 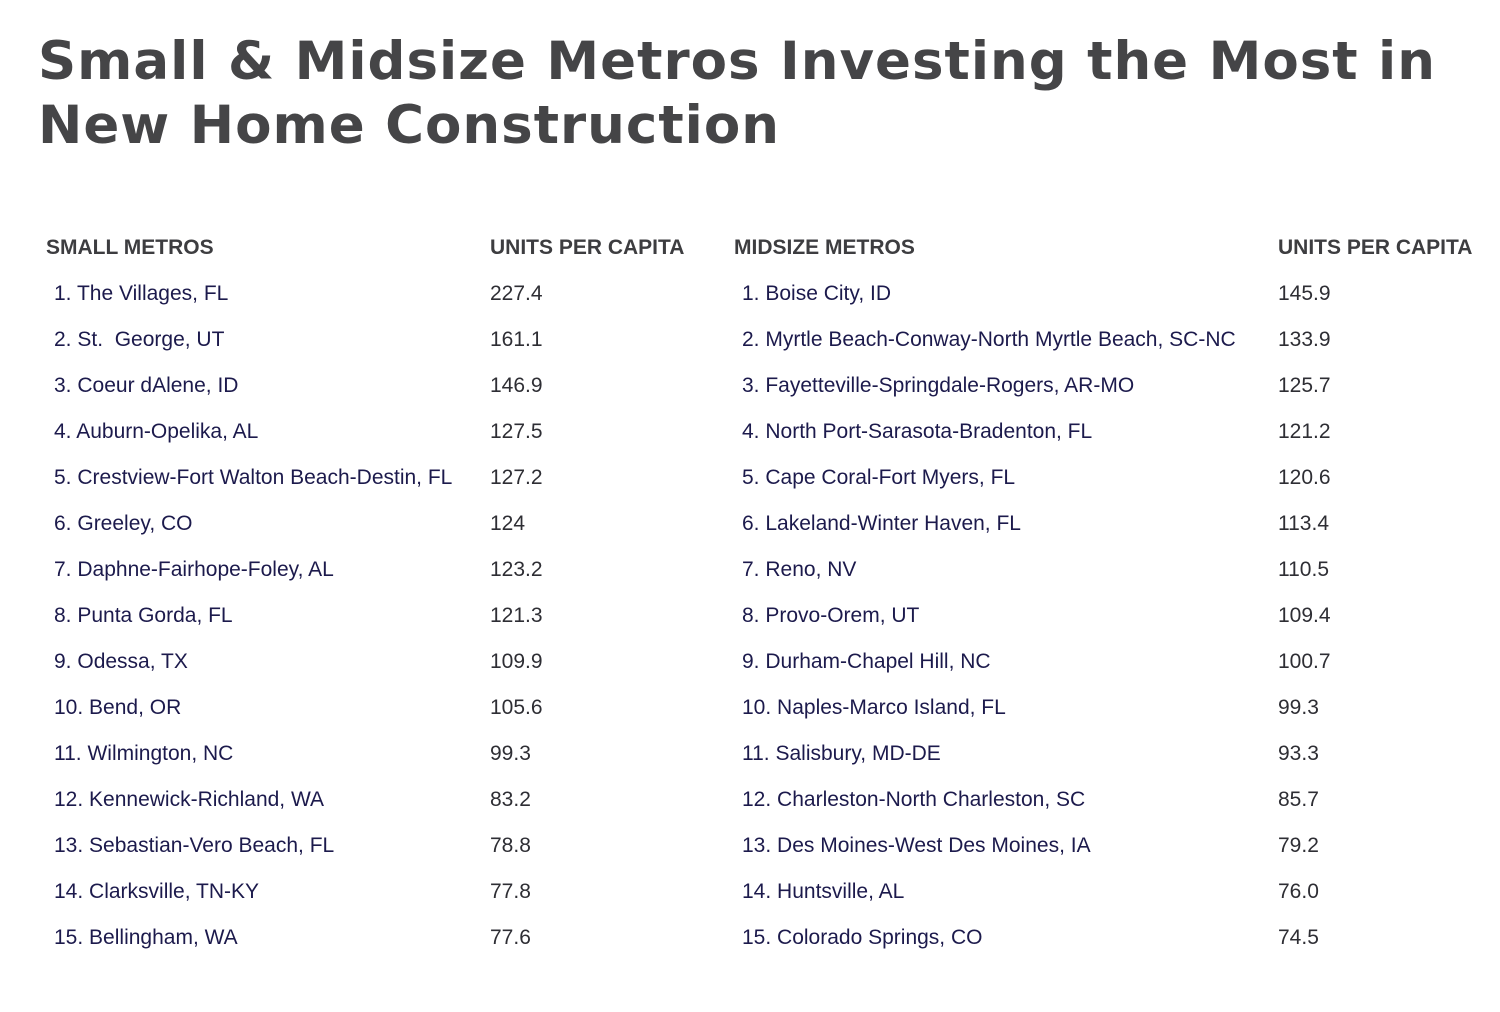 I want to click on table-row: 11. Salisbury, MD-DE 93.3, so click(x=1114, y=754).